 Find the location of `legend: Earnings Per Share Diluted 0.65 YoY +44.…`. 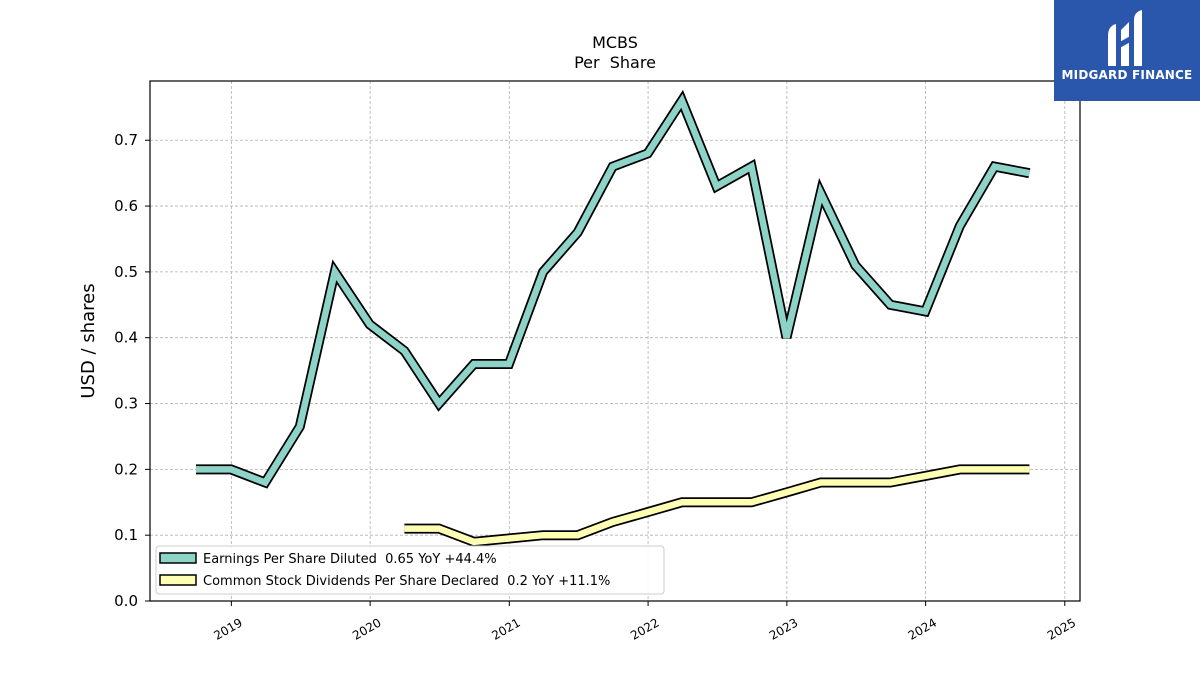

legend: Earnings Per Share Diluted 0.65 YoY +44.… is located at coordinates (410, 570).